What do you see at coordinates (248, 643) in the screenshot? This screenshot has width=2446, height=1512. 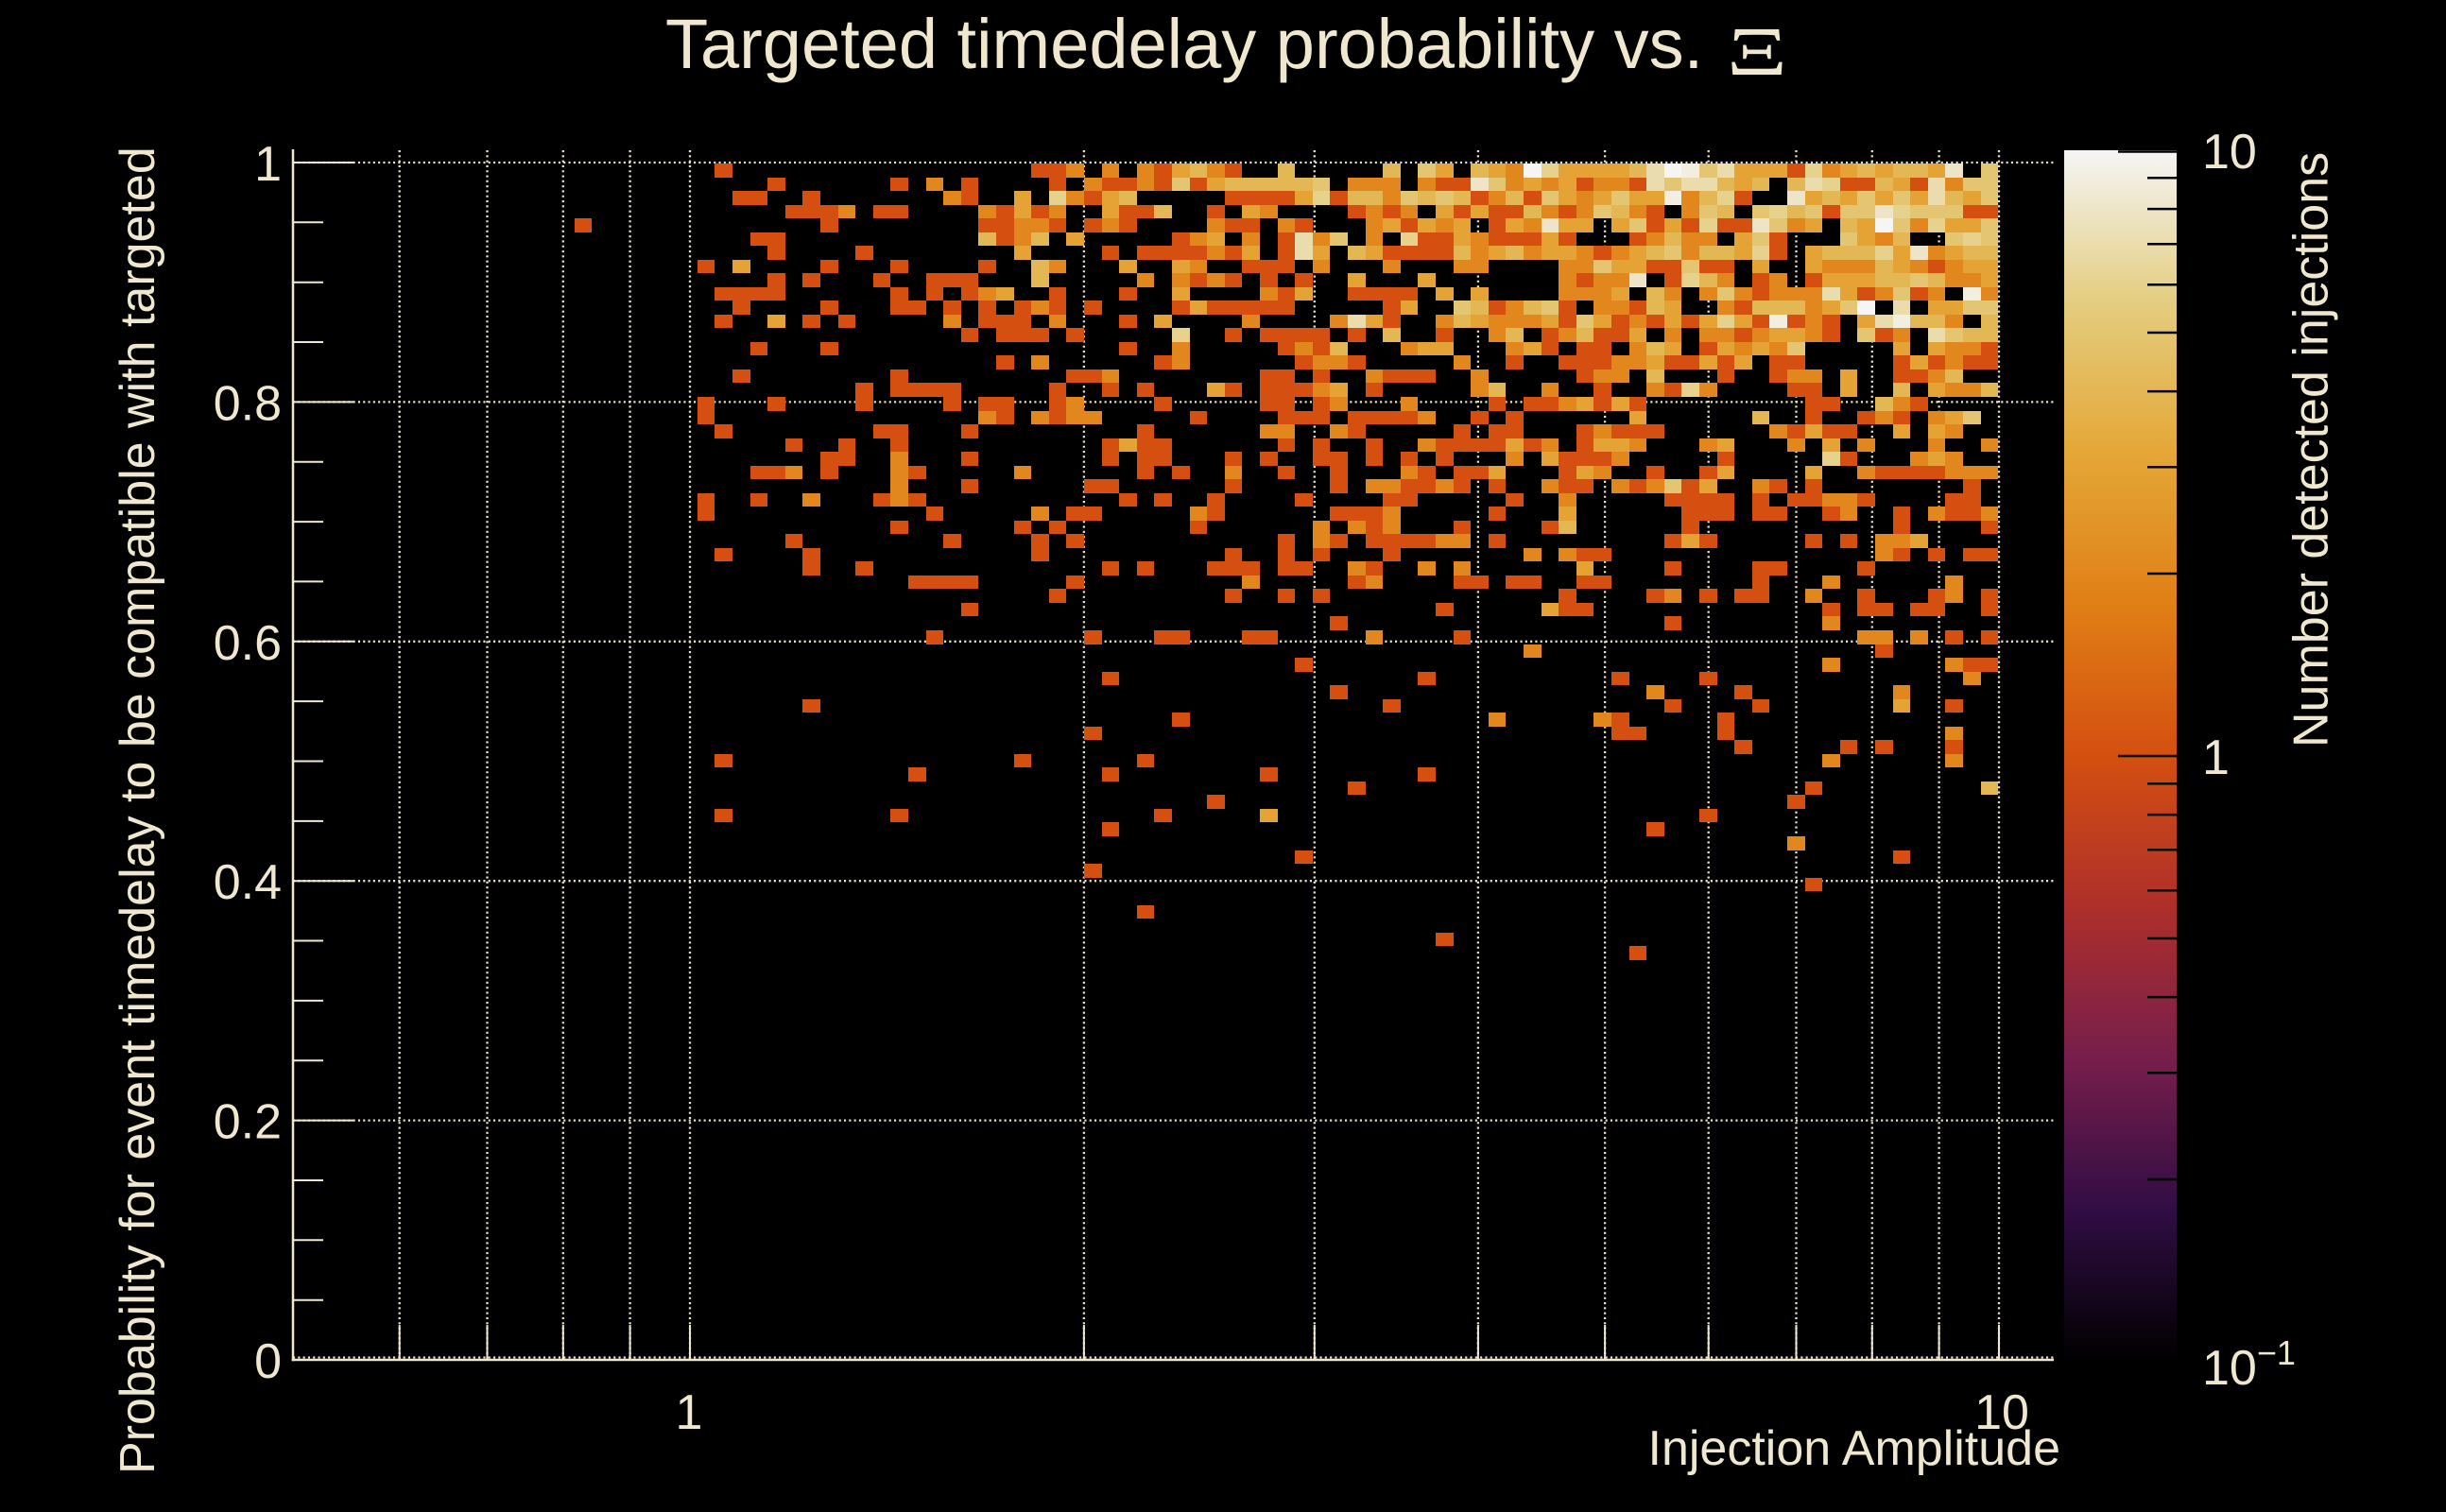 I see `svg-text: 0.6` at bounding box center [248, 643].